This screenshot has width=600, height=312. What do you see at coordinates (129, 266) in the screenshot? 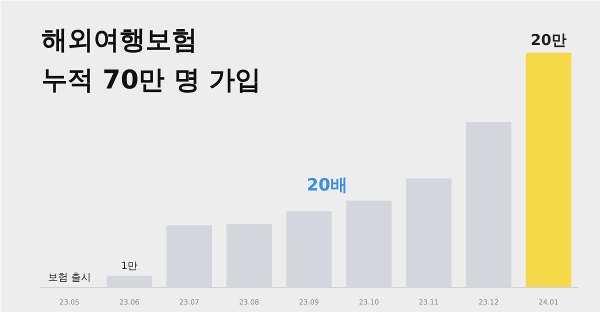
I see `data-label: 1만` at bounding box center [129, 266].